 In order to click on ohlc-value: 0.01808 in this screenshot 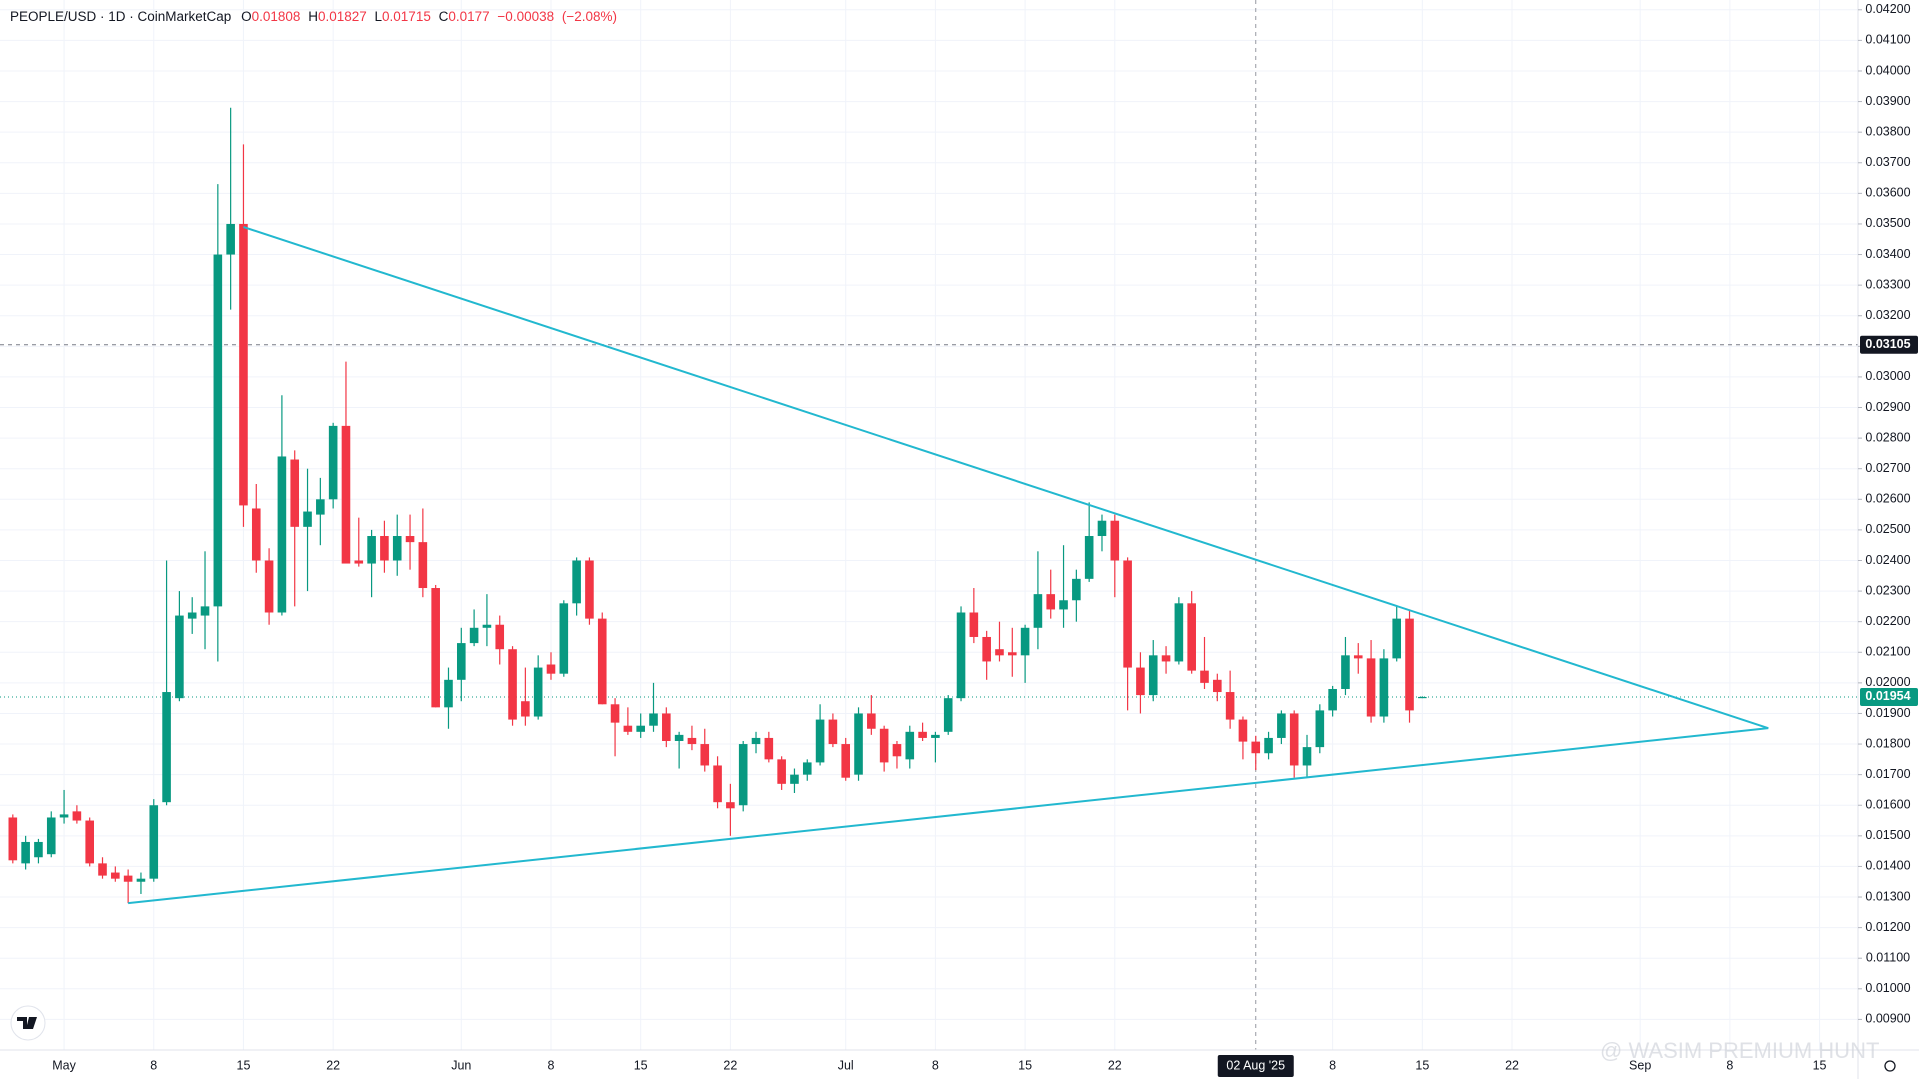, I will do `click(276, 16)`.